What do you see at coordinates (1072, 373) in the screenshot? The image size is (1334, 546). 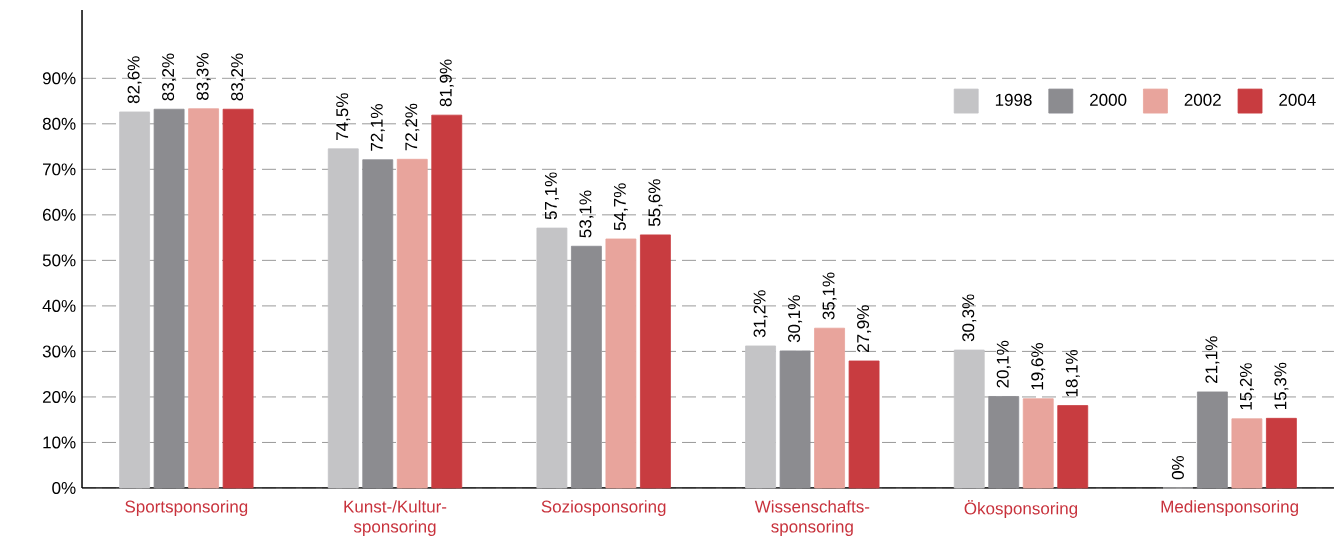 I see `data-label: 18,1%` at bounding box center [1072, 373].